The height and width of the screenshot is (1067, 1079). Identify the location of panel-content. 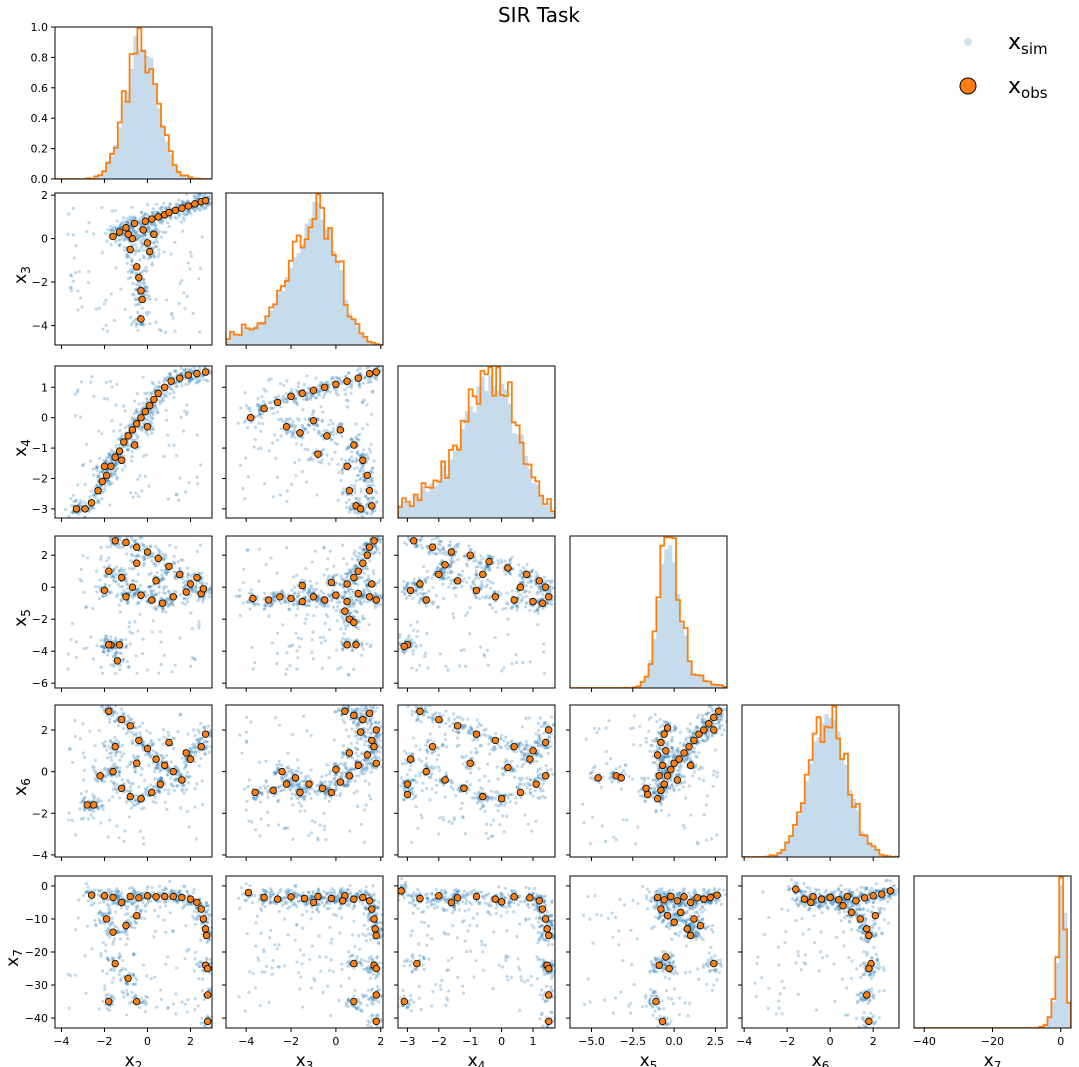
(133, 103).